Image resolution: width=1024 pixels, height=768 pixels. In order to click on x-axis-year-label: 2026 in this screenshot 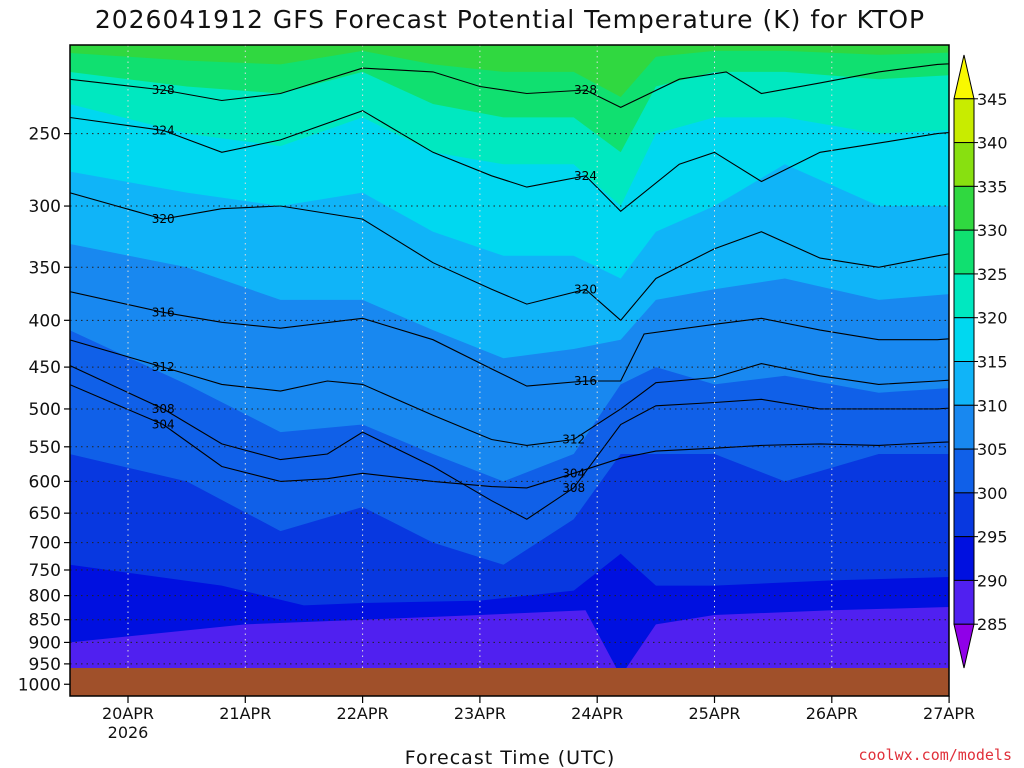, I will do `click(128, 732)`.